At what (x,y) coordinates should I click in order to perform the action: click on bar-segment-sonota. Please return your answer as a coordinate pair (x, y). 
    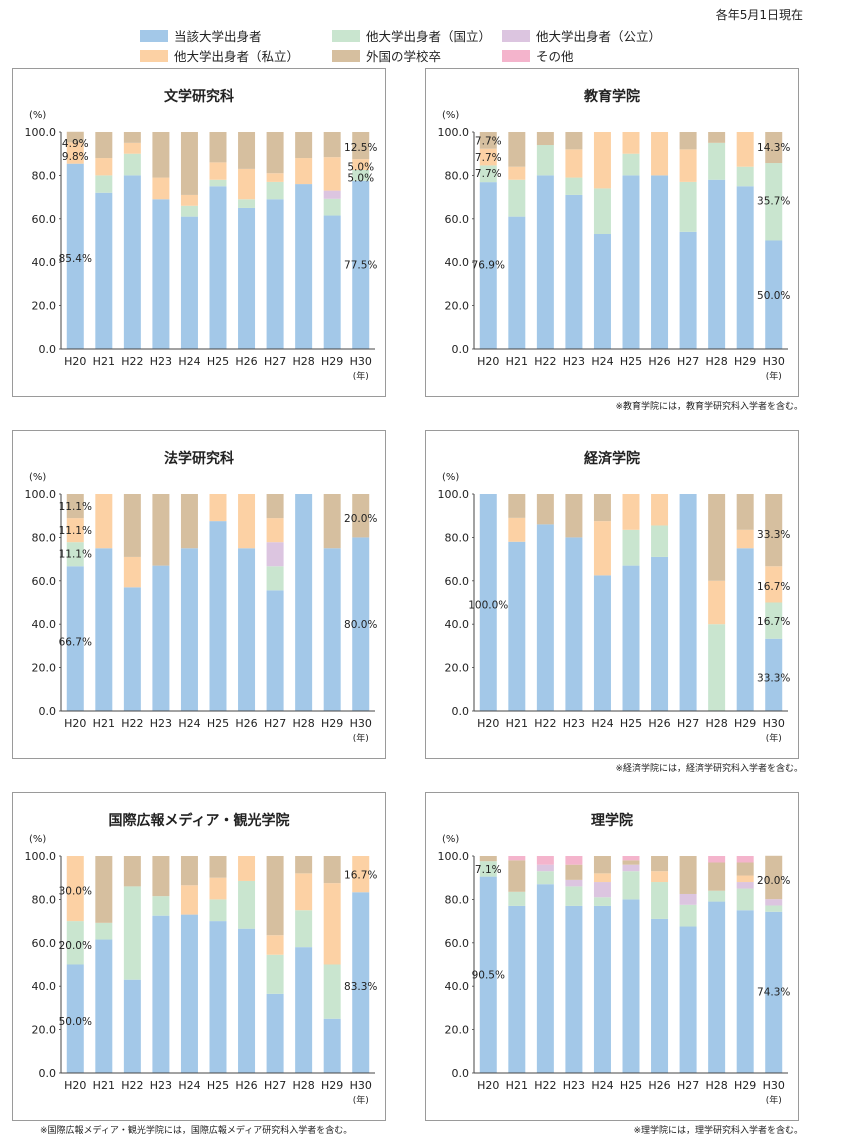
    Looking at the image, I should click on (631, 858).